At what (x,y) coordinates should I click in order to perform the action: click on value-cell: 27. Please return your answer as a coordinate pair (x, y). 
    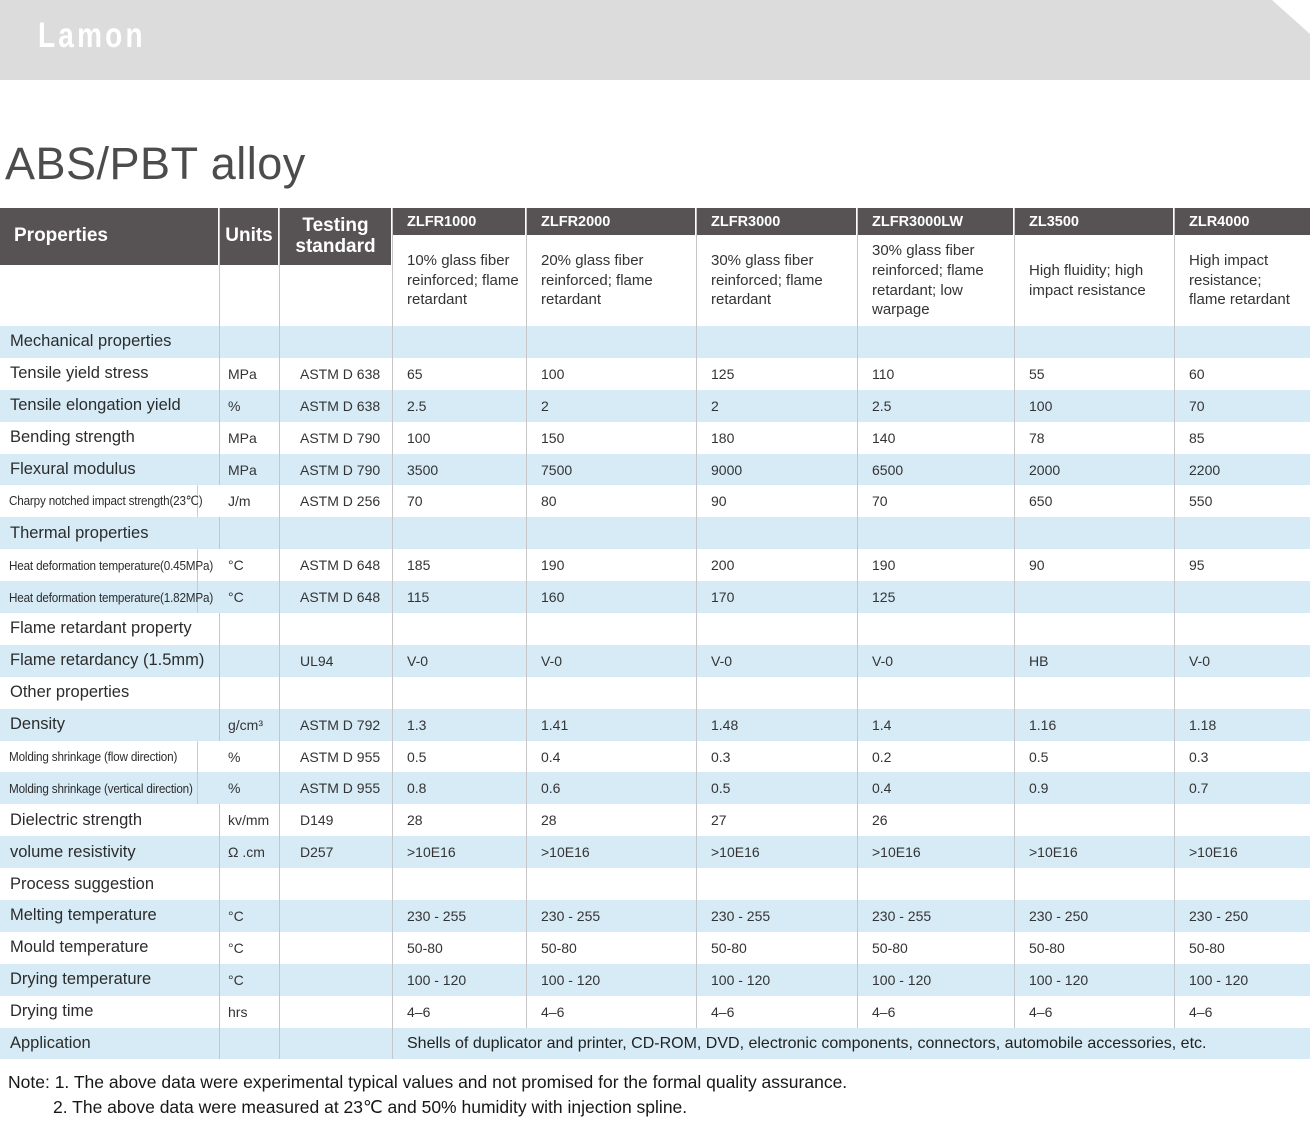
    Looking at the image, I should click on (777, 820).